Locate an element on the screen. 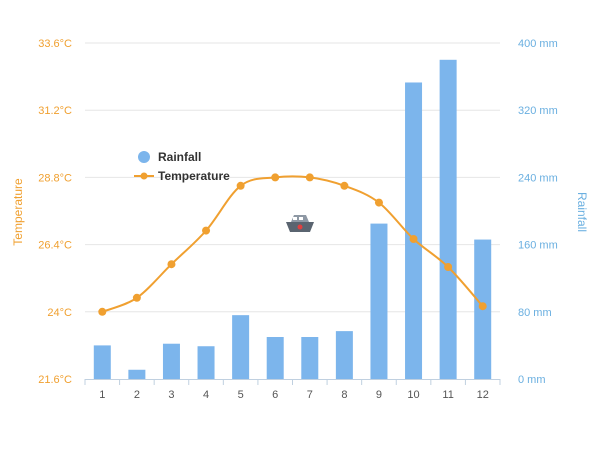  right-tick-label: 240 mm is located at coordinates (538, 178).